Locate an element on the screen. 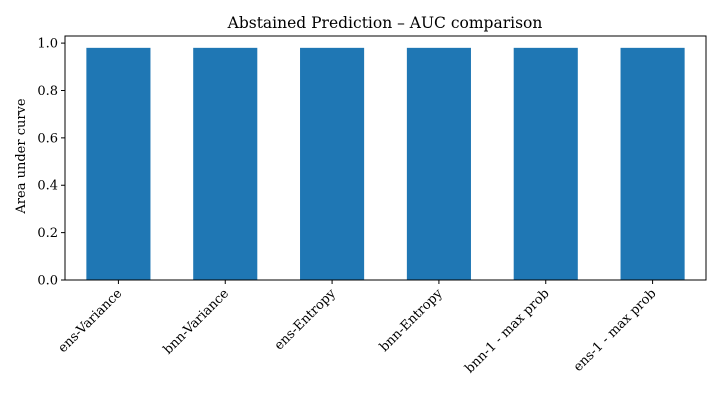 The height and width of the screenshot is (400, 719). x-tick-label: ens-1 - max prob is located at coordinates (615, 330).